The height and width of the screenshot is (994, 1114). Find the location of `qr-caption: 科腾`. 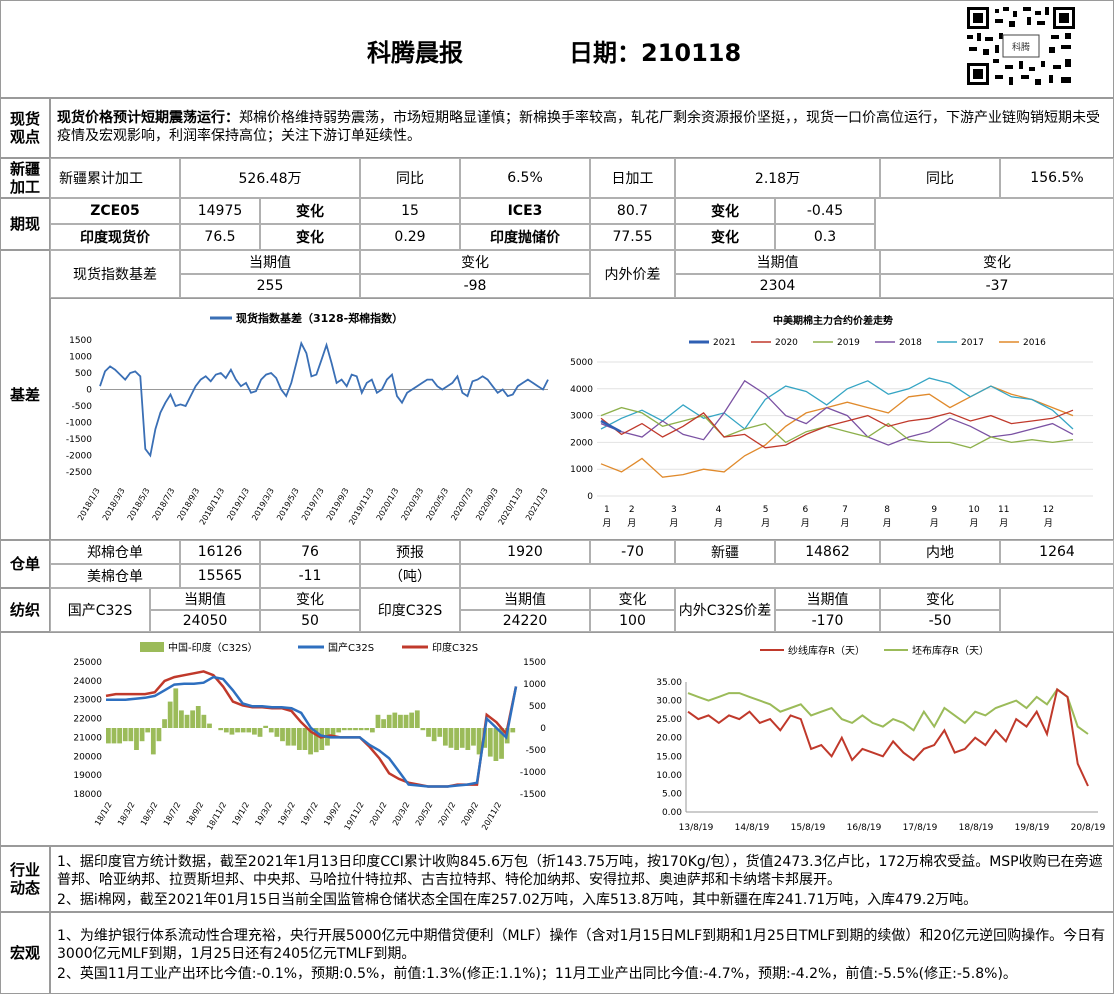

qr-caption: 科腾 is located at coordinates (1021, 47).